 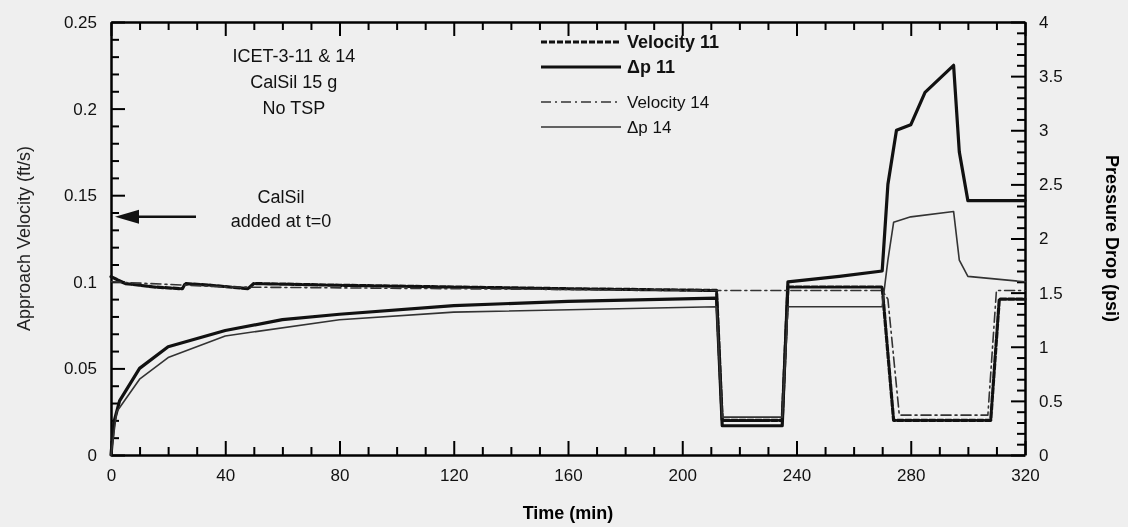 What do you see at coordinates (682, 476) in the screenshot?
I see `x-tick-label: 200` at bounding box center [682, 476].